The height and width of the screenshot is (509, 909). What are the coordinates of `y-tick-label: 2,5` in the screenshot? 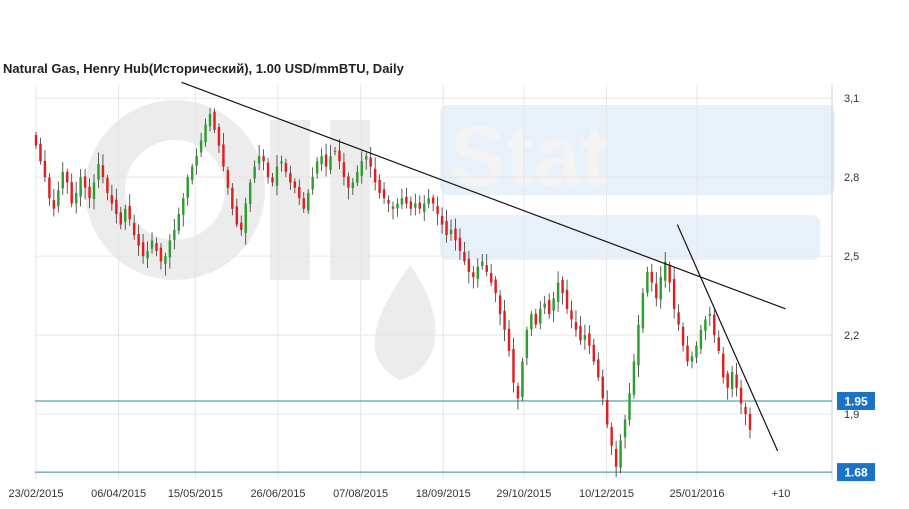 It's located at (851, 257).